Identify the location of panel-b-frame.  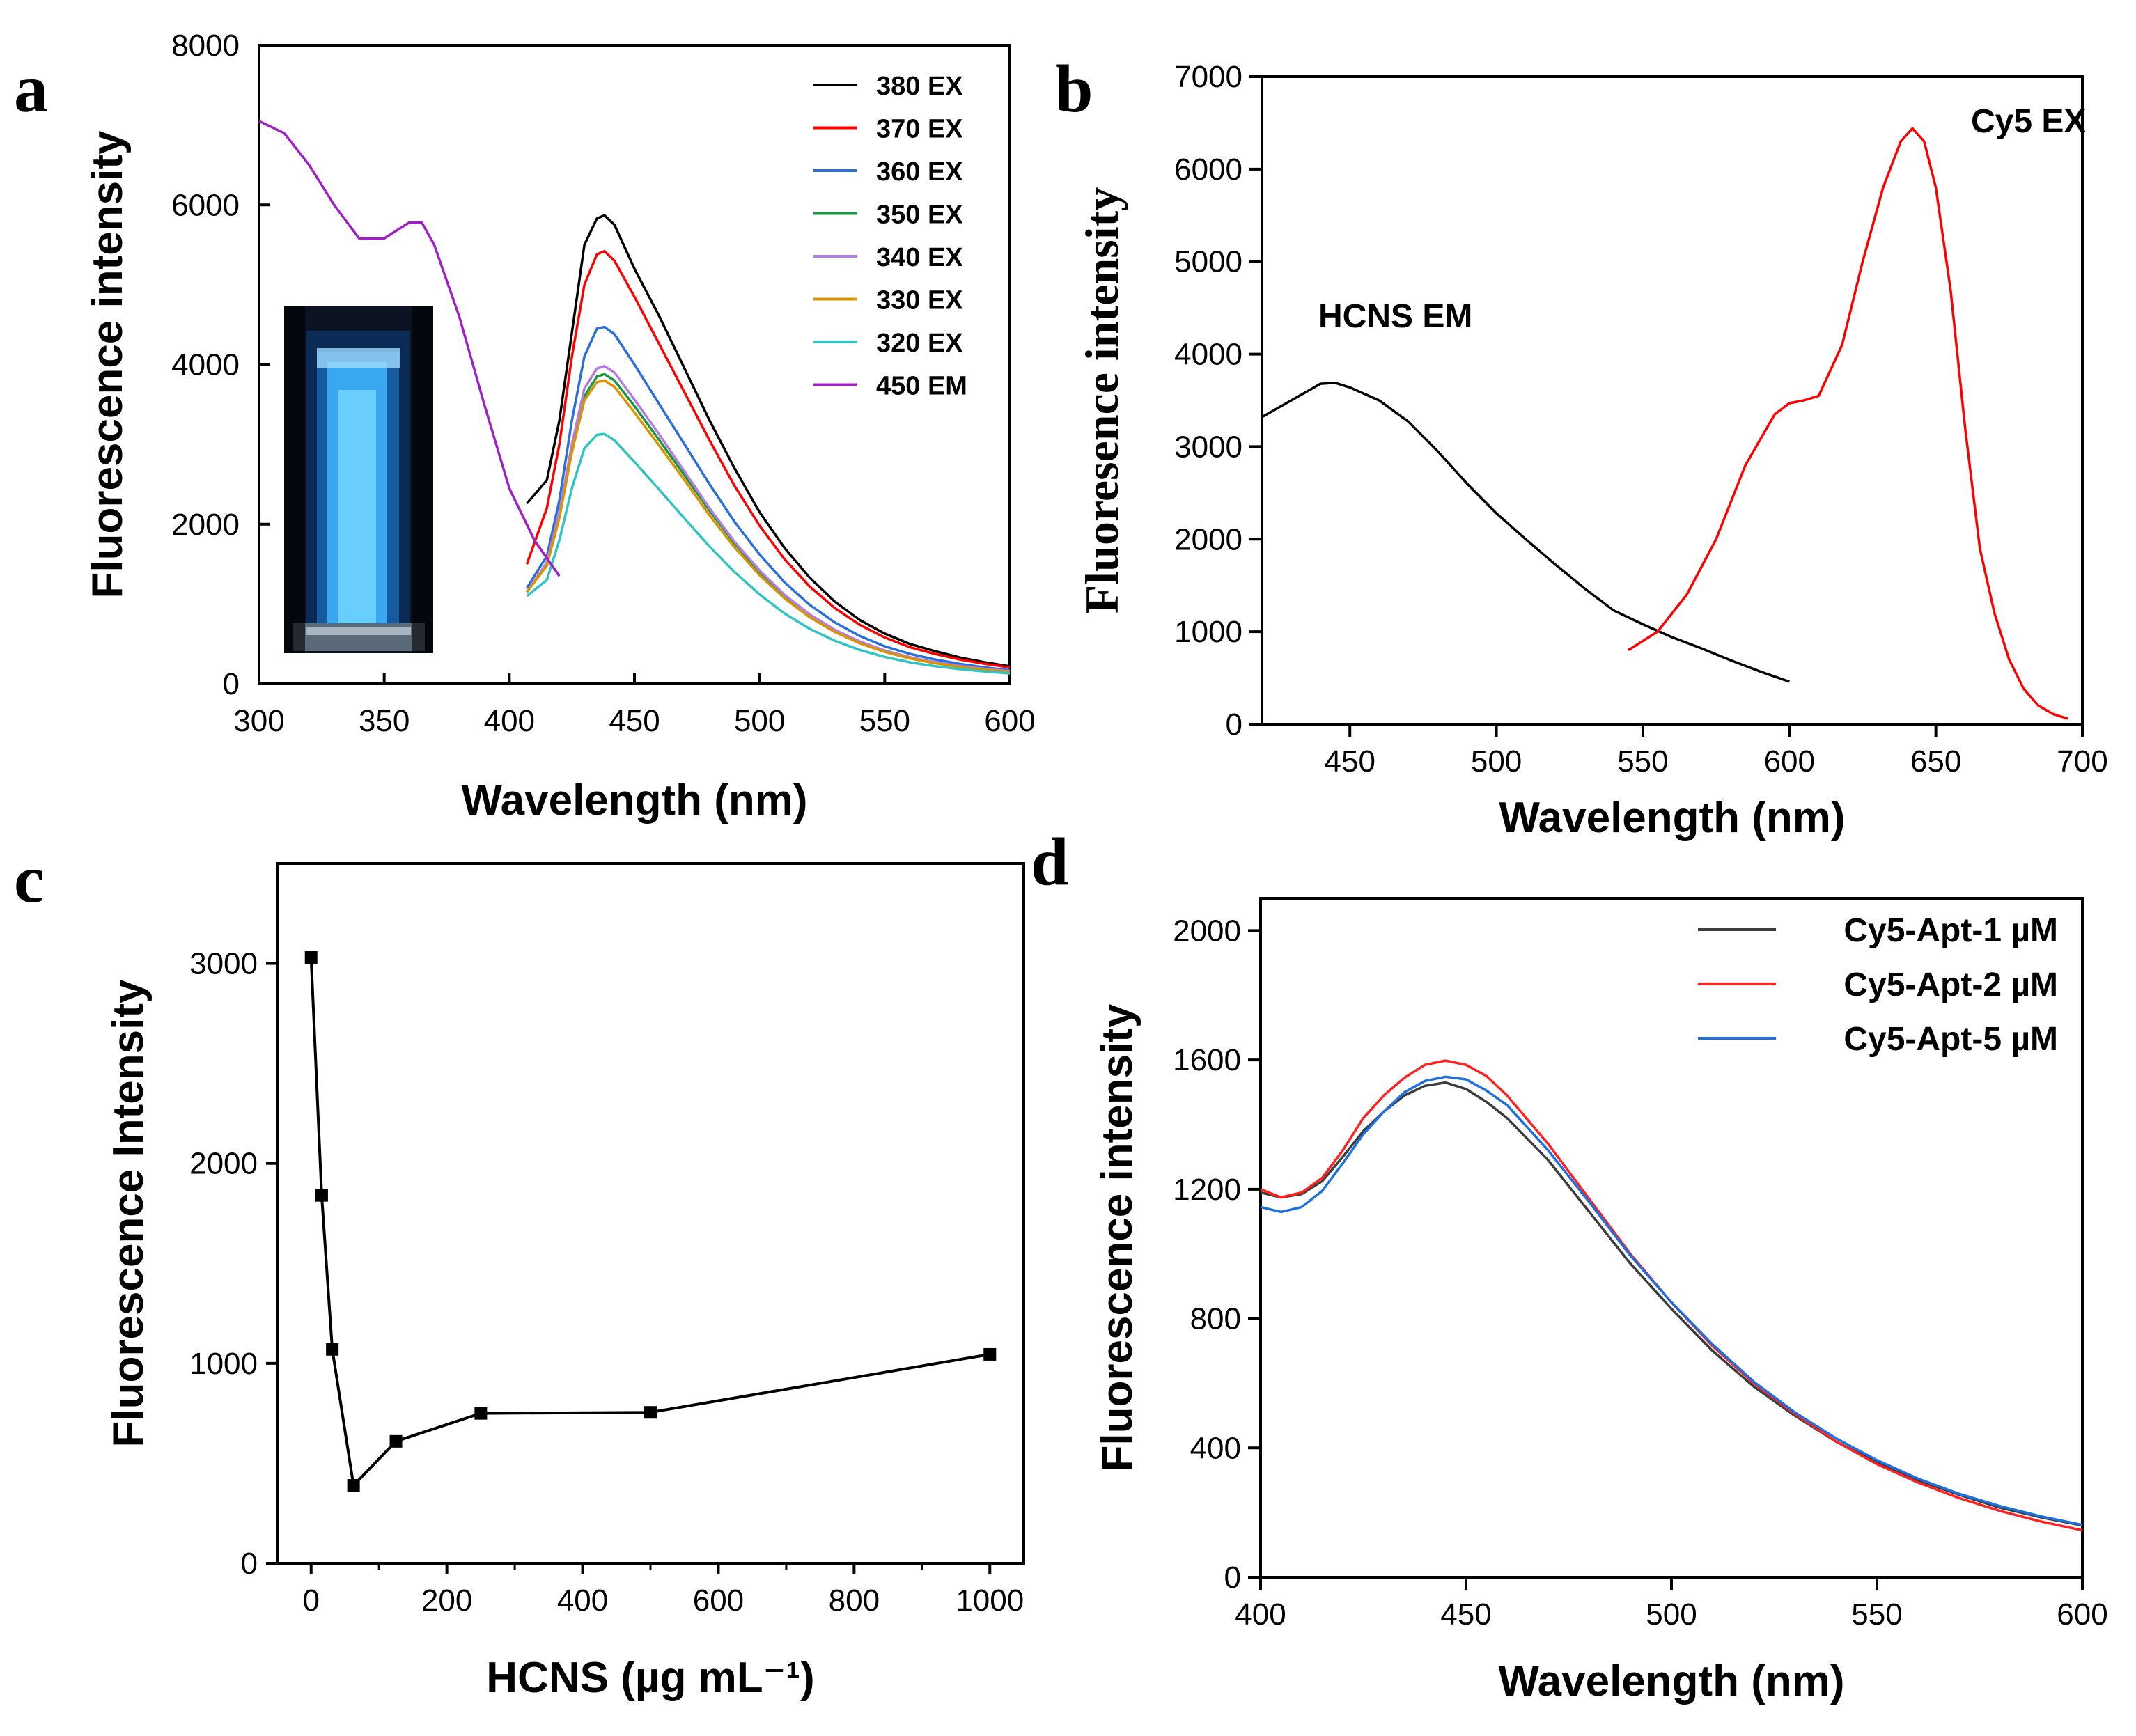
(1673, 400).